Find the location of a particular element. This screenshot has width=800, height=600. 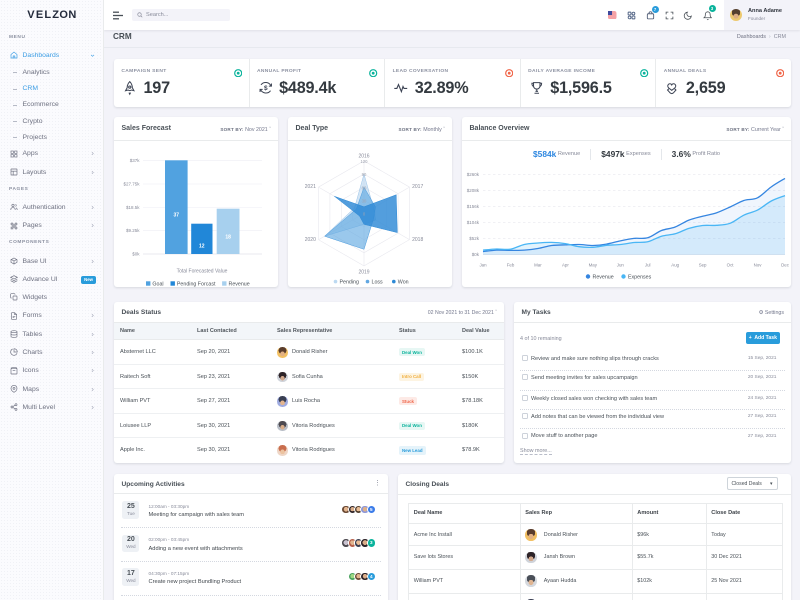

svg-text: Mar is located at coordinates (538, 265).